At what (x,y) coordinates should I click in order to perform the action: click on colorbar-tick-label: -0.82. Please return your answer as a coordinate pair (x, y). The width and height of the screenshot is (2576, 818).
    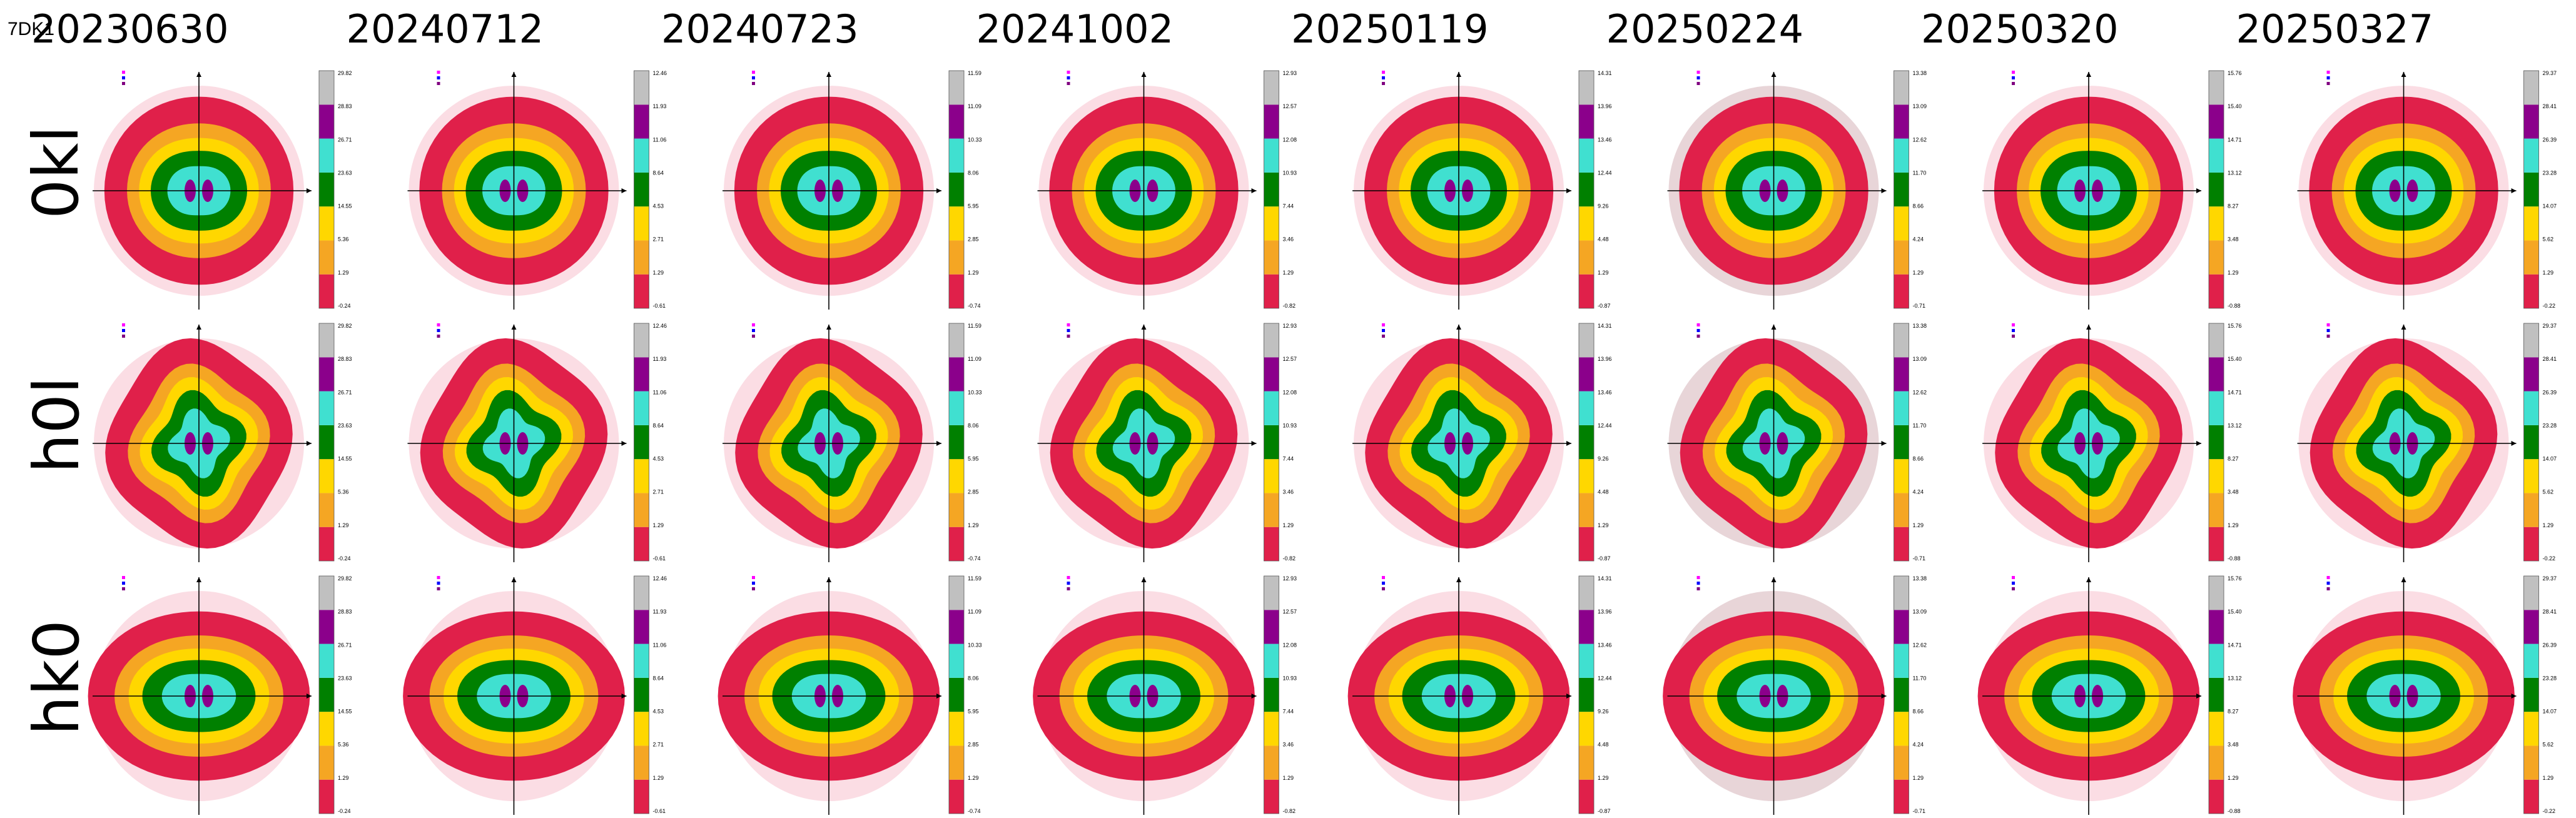
    Looking at the image, I should click on (1289, 306).